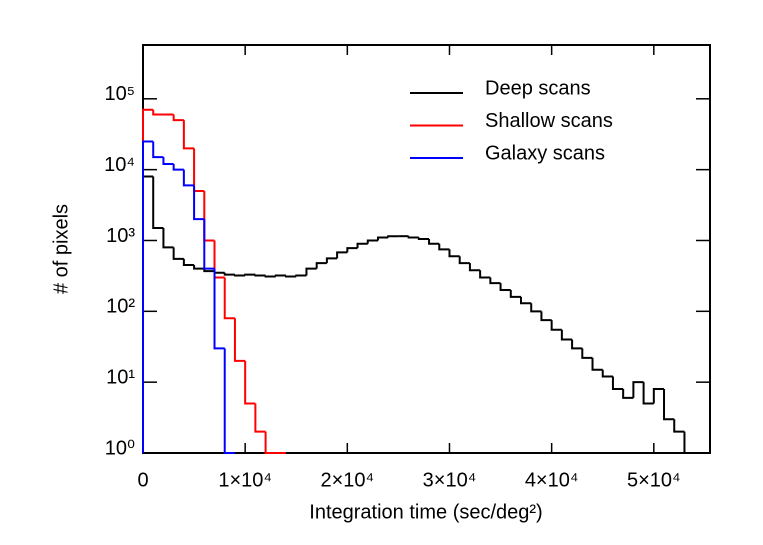 Image resolution: width=763 pixels, height=545 pixels. Describe the element at coordinates (61, 249) in the screenshot. I see `y-axis-label: # of pixels` at that location.